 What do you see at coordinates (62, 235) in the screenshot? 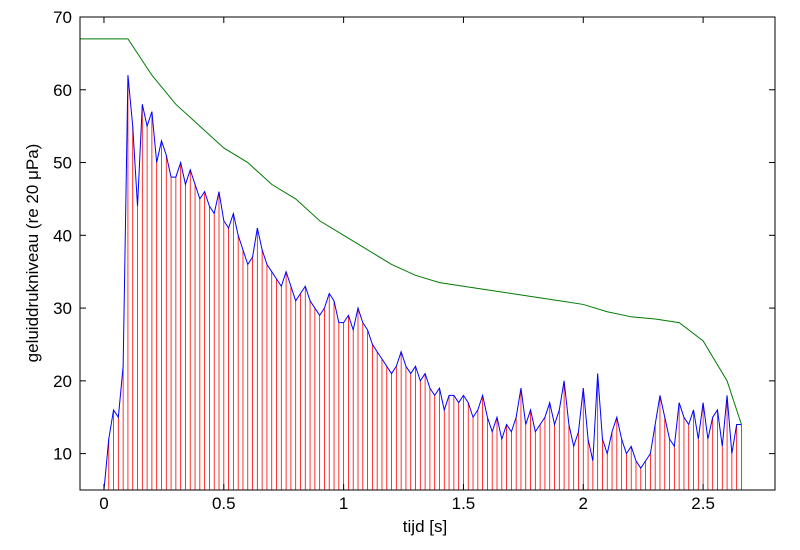
I see `y-tick-label: 40` at bounding box center [62, 235].